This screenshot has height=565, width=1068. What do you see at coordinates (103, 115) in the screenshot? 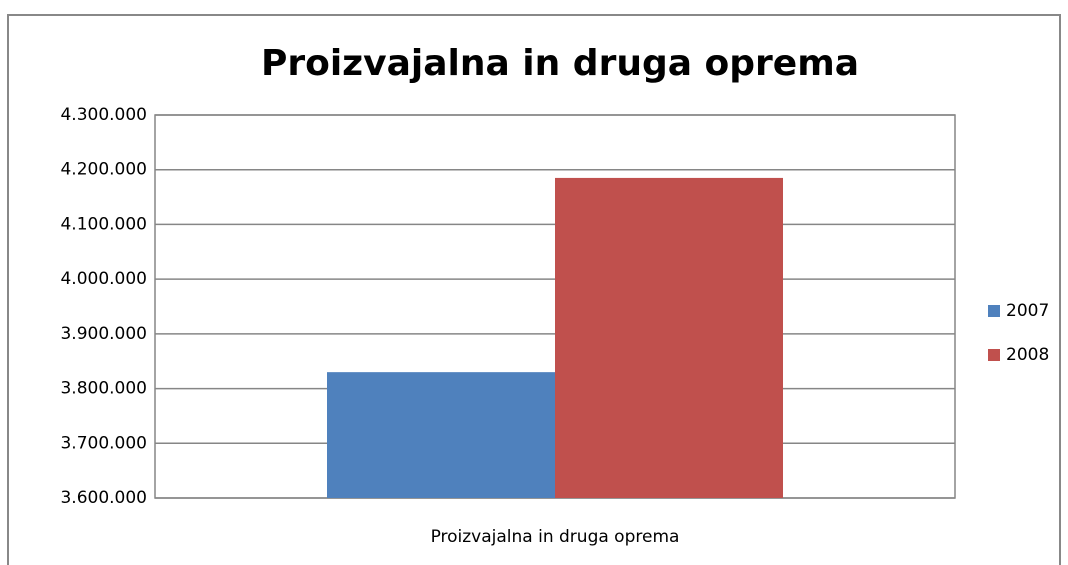
I see `y-tick-label: 4.300.000` at bounding box center [103, 115].